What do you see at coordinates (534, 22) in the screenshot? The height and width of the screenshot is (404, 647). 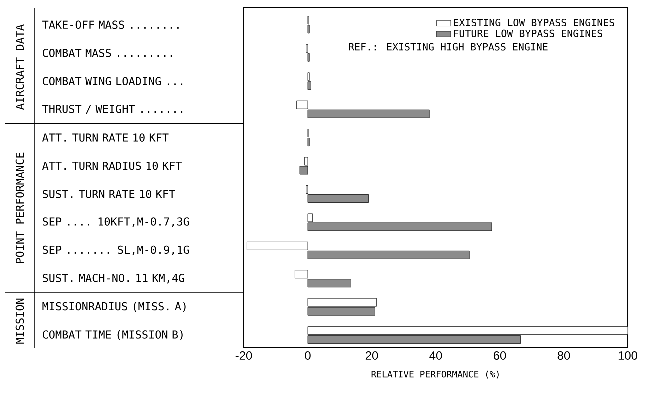 I see `legend-label: EXISTING LOW BYPASS ENGINES` at bounding box center [534, 22].